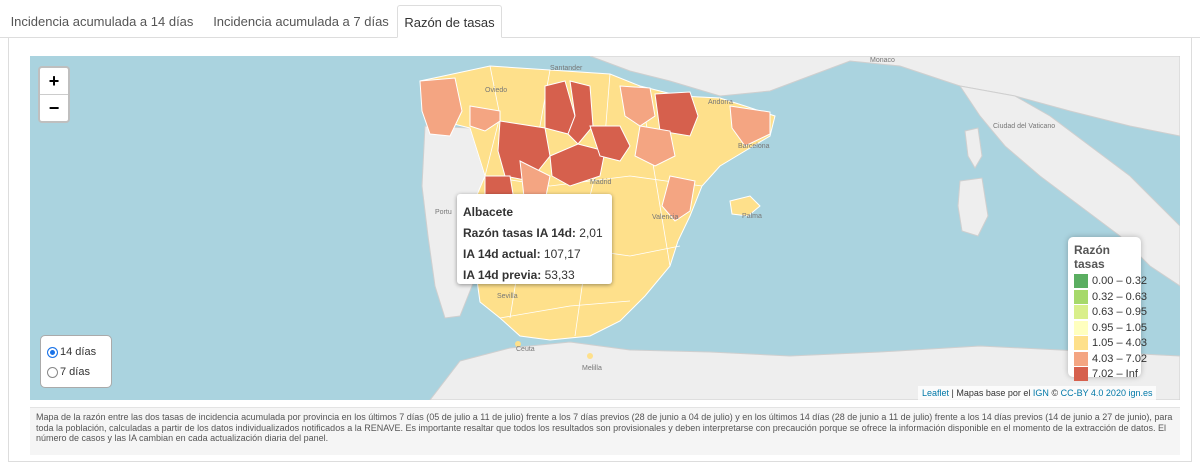 This screenshot has width=1200, height=466. I want to click on zoom-in-button: +, so click(54, 81).